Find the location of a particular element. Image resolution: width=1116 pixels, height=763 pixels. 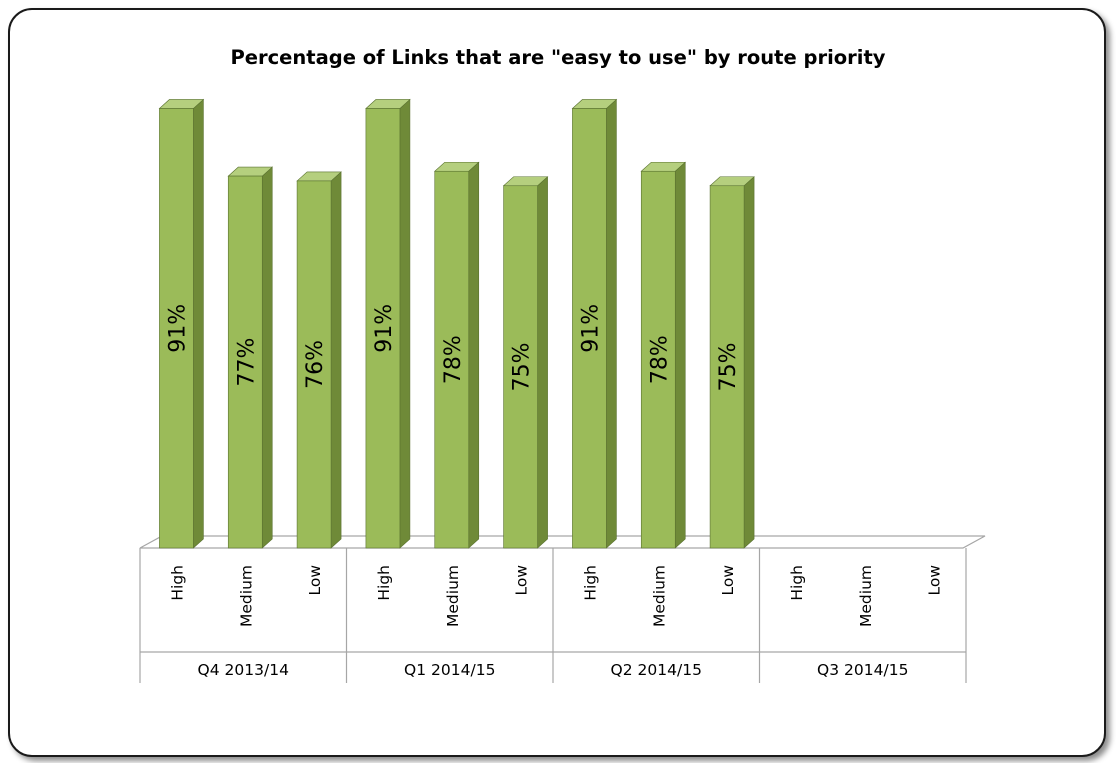

floor-plane is located at coordinates (562, 542).